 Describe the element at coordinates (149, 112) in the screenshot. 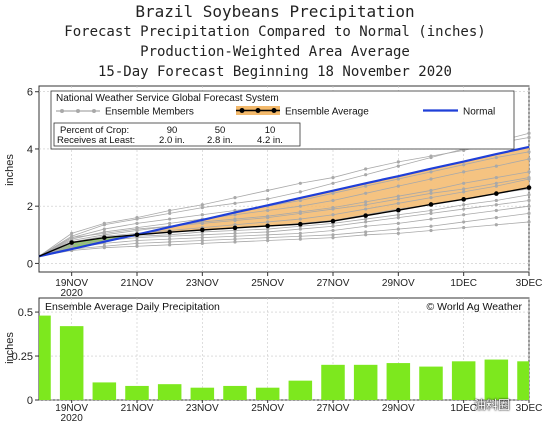

I see `legend-members-label: Ensemble Members` at that location.